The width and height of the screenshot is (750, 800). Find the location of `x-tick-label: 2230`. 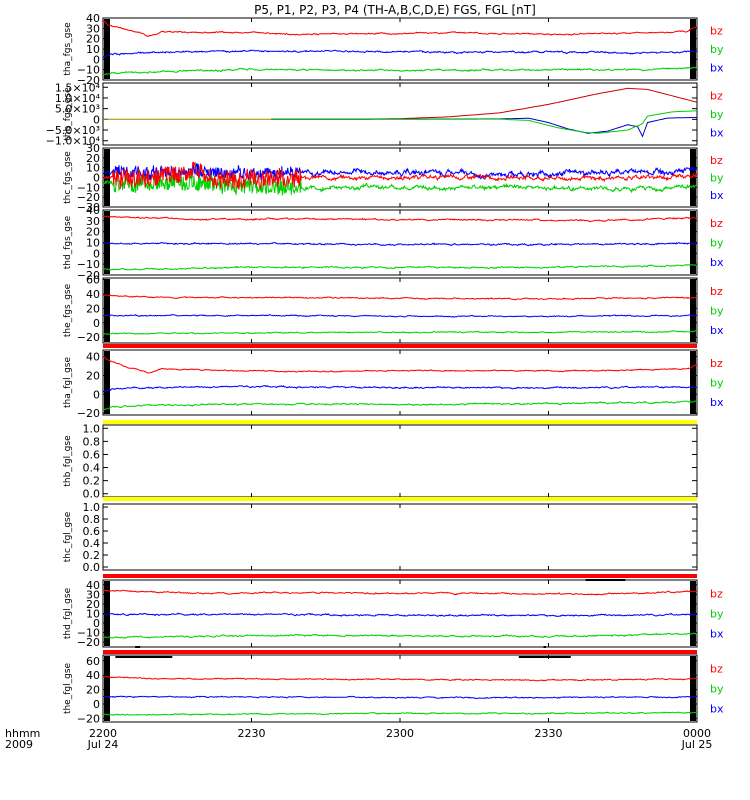

x-tick-label: 2230 is located at coordinates (252, 733).